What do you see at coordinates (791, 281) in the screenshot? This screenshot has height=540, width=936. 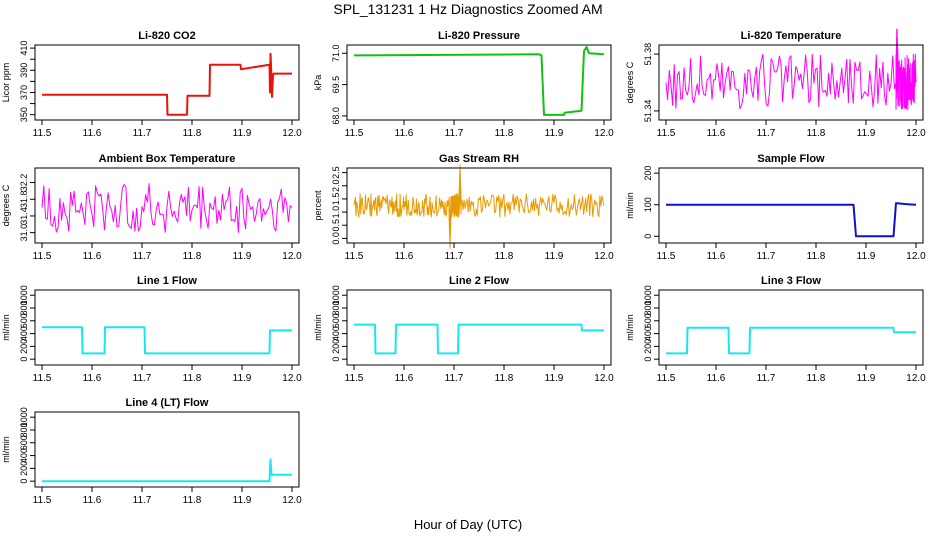 I see `panel-title: Line 3 Flow` at bounding box center [791, 281].